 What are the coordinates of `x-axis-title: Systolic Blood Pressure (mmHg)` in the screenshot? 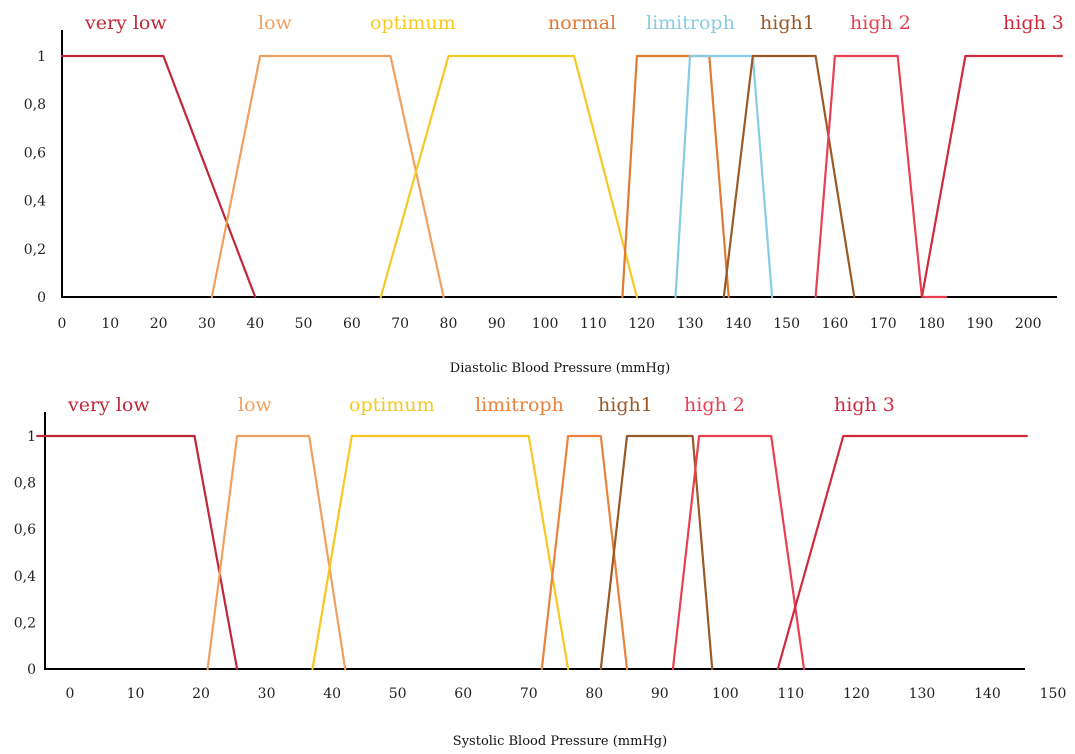 It's located at (560, 741).